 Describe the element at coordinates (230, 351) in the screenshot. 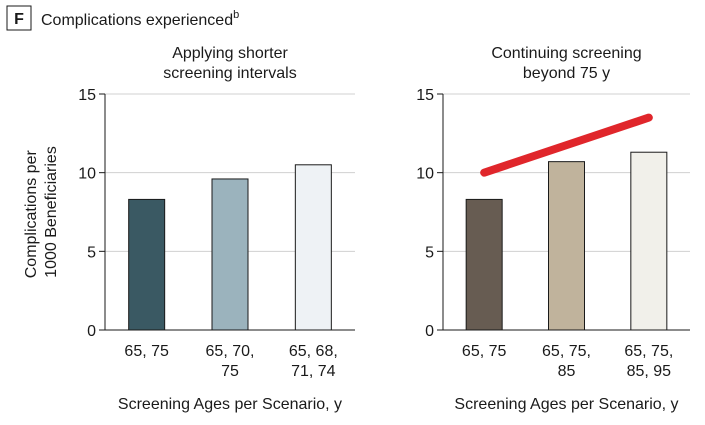

I see `x-tick-label-line: 65, 70,` at that location.